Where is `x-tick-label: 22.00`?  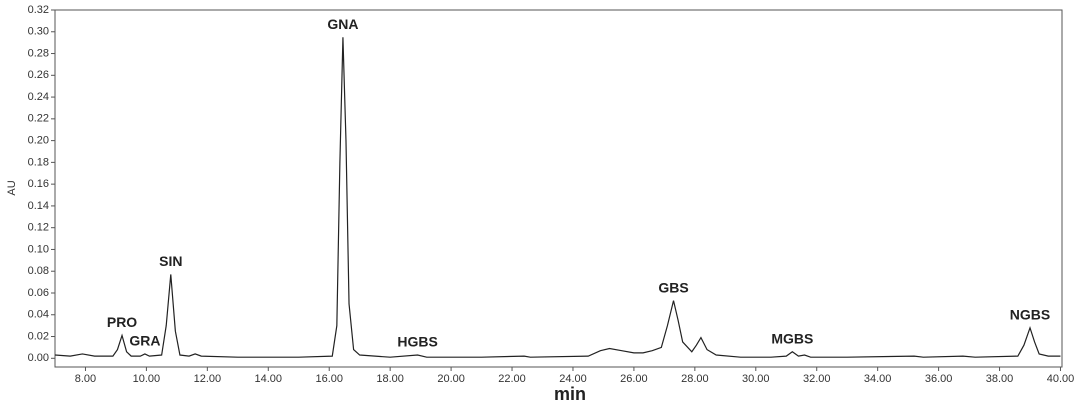
x-tick-label: 22.00 is located at coordinates (512, 379).